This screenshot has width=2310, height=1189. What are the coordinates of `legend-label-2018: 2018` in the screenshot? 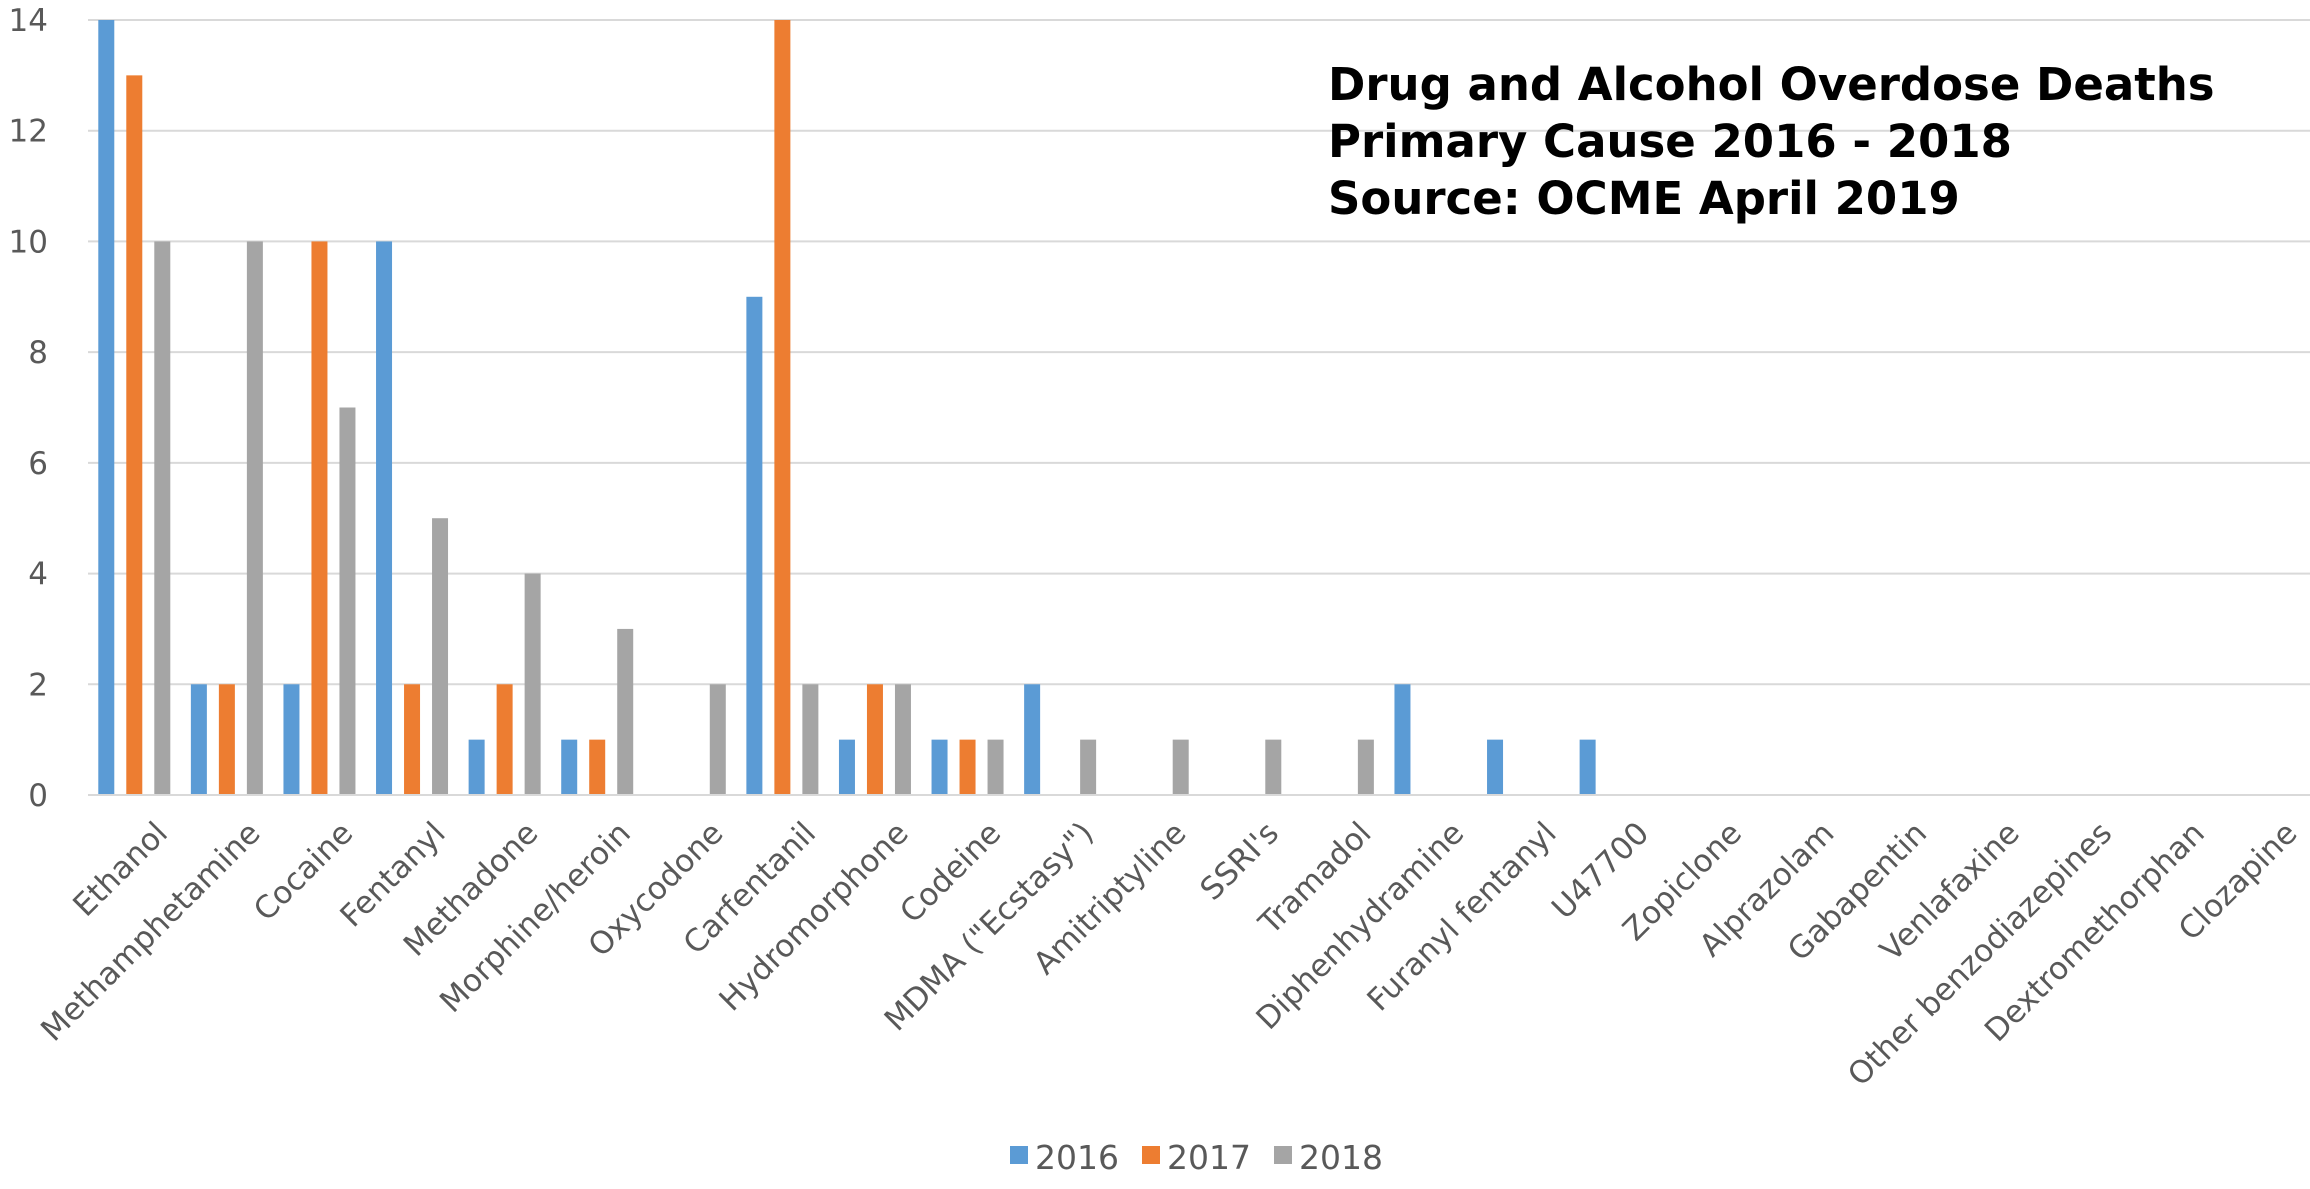 It's located at (1341, 1157).